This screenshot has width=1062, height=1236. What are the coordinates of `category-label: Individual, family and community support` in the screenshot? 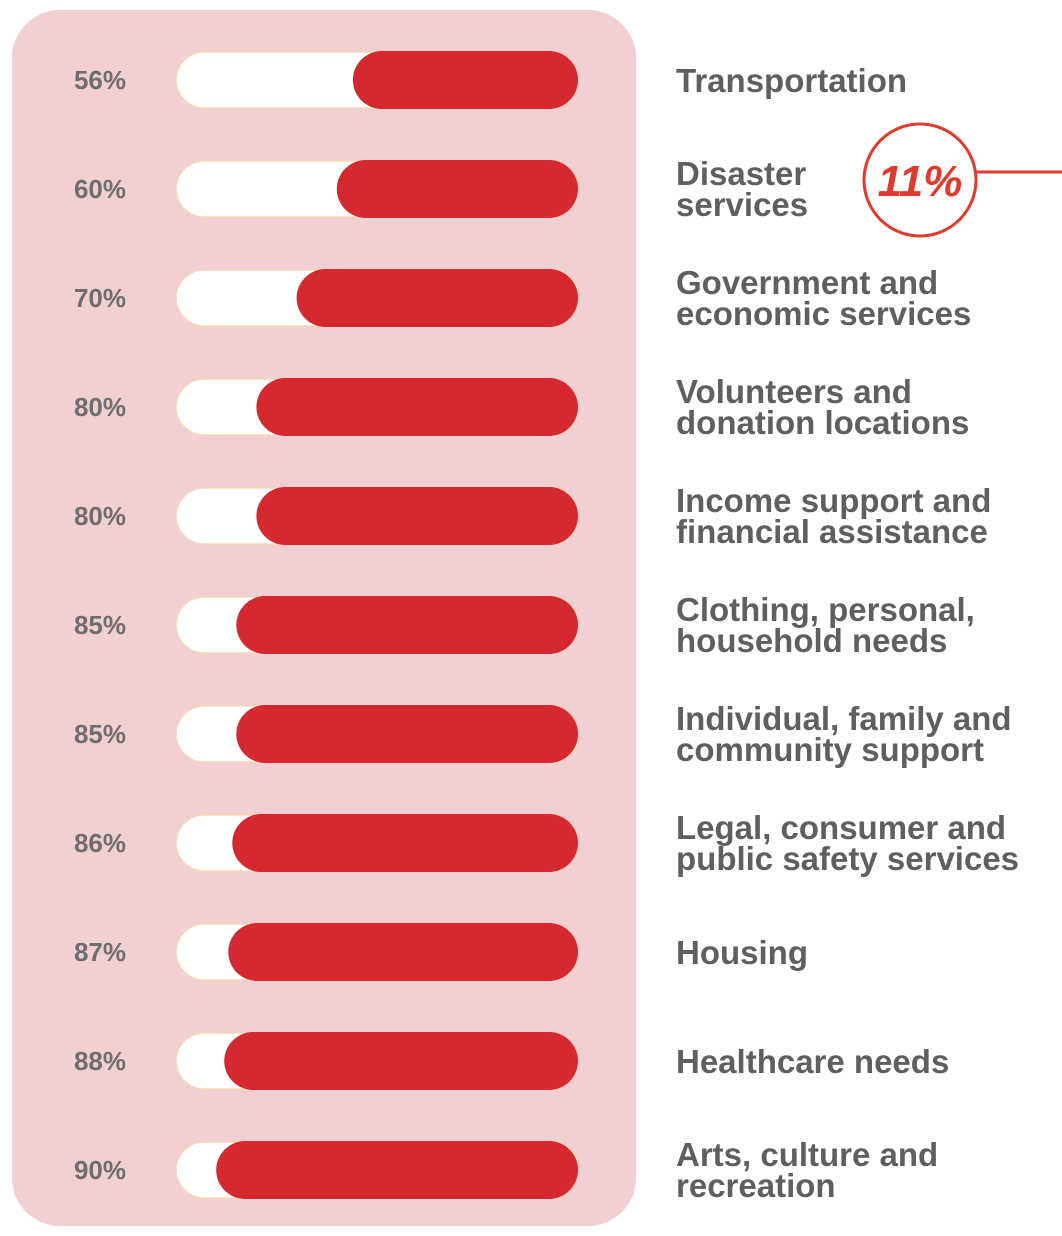 It's located at (844, 734).